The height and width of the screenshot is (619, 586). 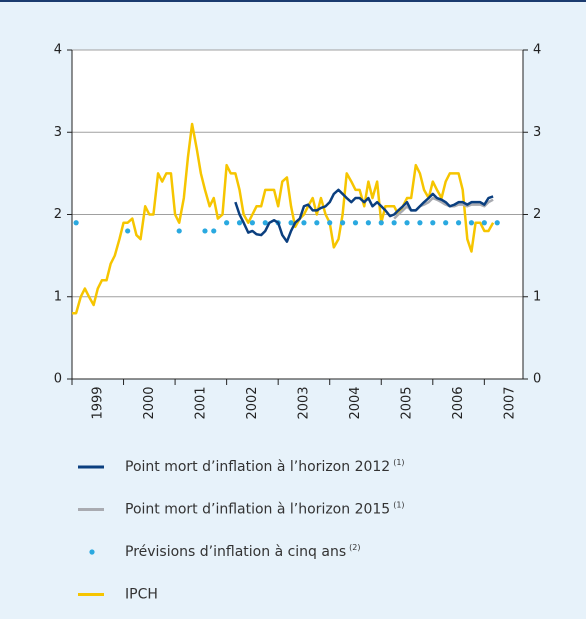 I want to click on legend-swatch, so click(x=92, y=552).